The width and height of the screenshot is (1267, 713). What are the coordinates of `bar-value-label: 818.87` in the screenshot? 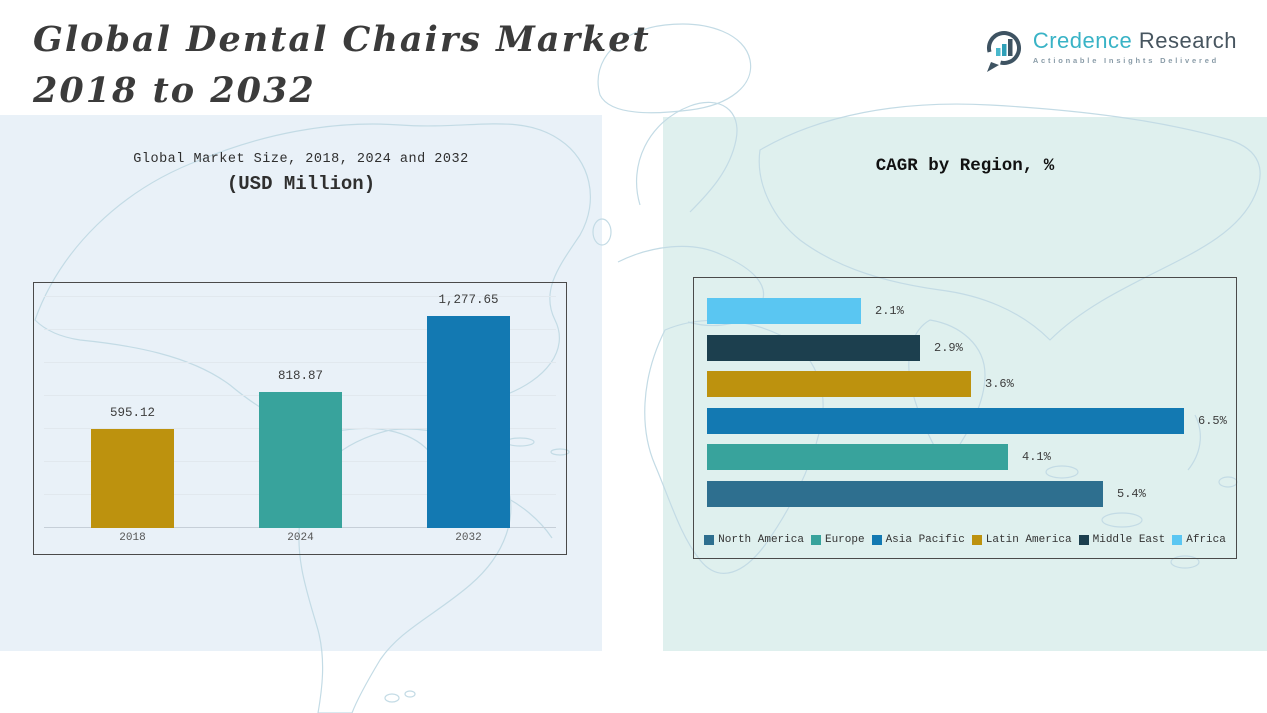 It's located at (300, 376).